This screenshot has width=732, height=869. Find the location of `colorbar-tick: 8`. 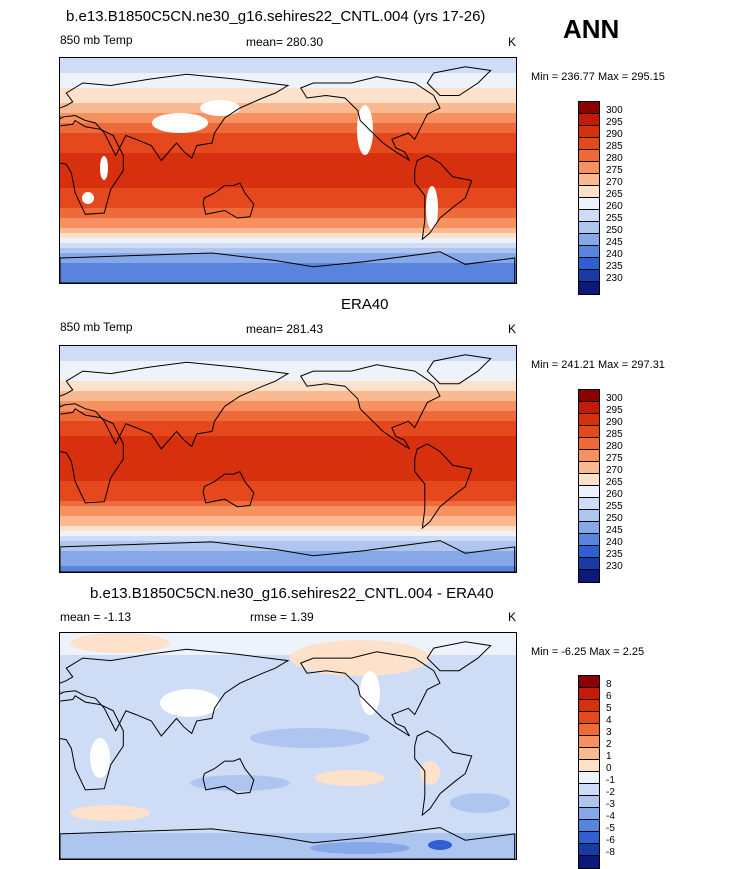

colorbar-tick: 8 is located at coordinates (609, 684).